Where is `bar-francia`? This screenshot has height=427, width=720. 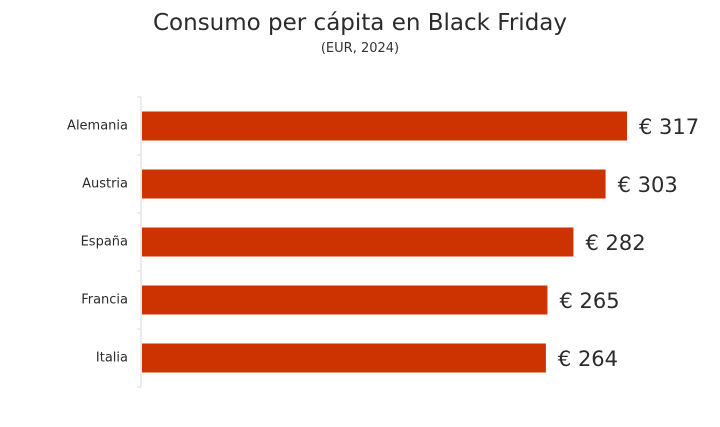
bar-francia is located at coordinates (345, 300).